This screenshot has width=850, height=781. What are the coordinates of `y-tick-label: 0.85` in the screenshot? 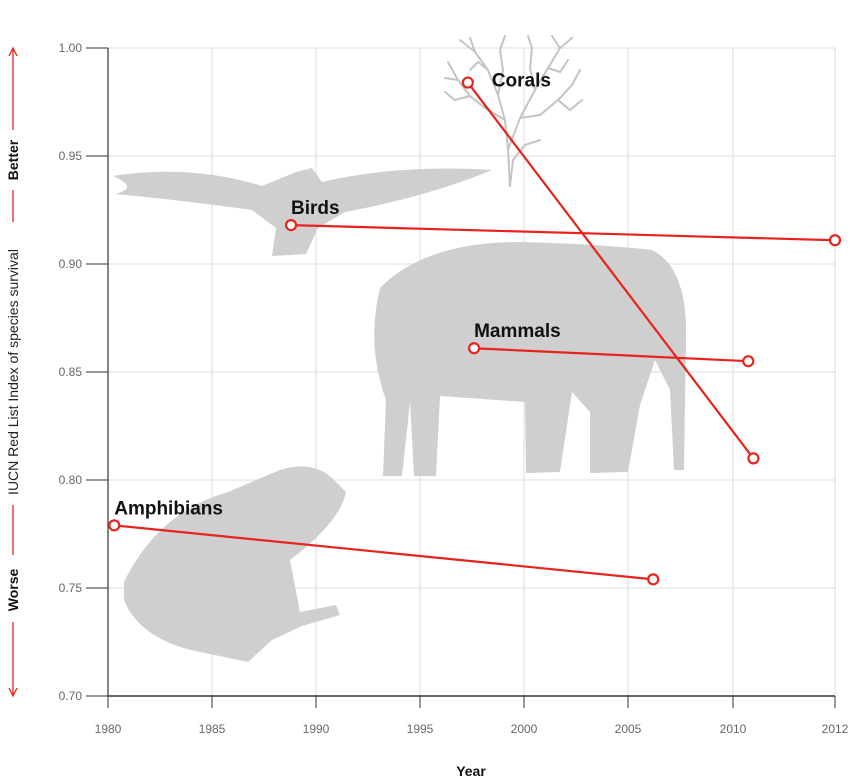 It's located at (71, 372).